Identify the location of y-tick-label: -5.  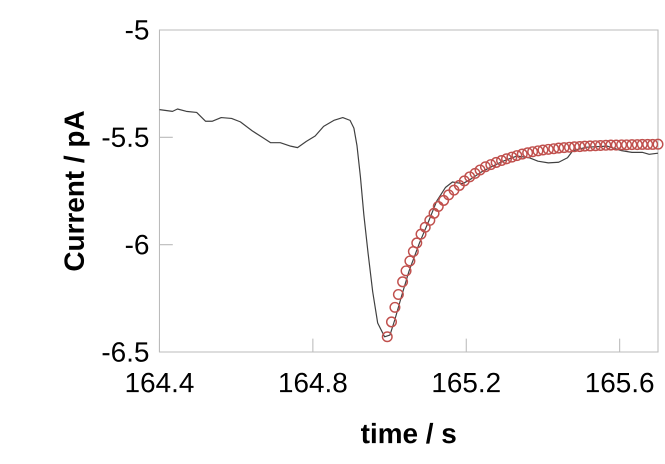
(137, 30).